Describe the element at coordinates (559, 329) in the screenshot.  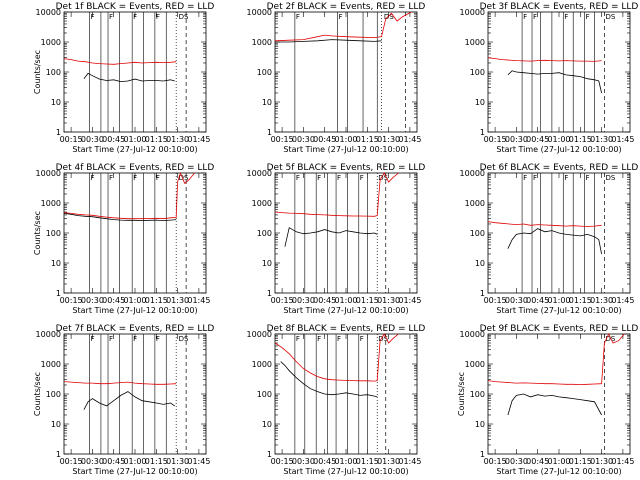
I see `panel-title: Det 9f BLACK = Events, RED = LLD` at that location.